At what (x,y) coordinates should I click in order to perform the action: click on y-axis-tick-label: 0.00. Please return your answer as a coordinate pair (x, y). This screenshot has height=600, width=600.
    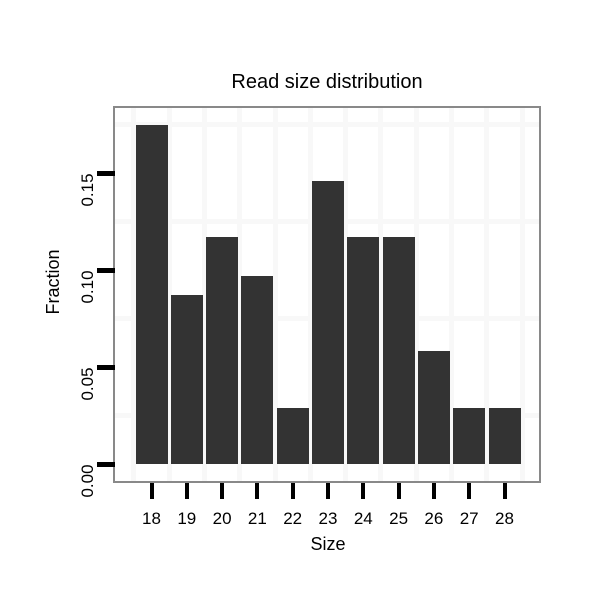
    Looking at the image, I should click on (87, 481).